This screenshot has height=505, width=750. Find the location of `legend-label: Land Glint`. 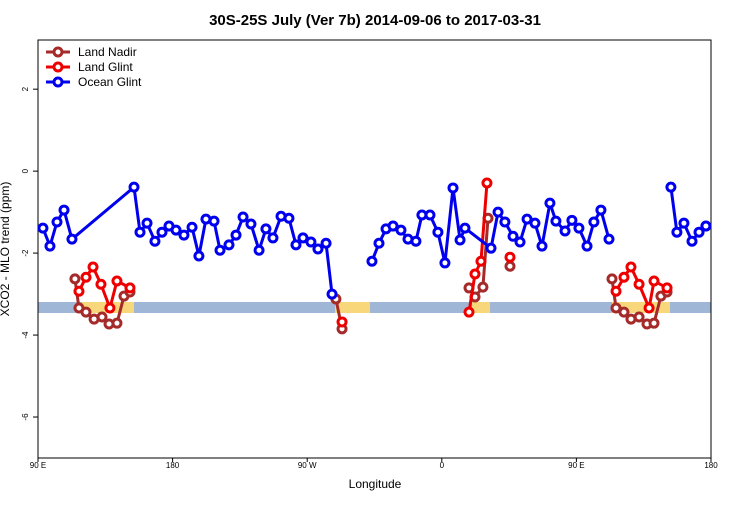

legend-label: Land Glint is located at coordinates (105, 67).